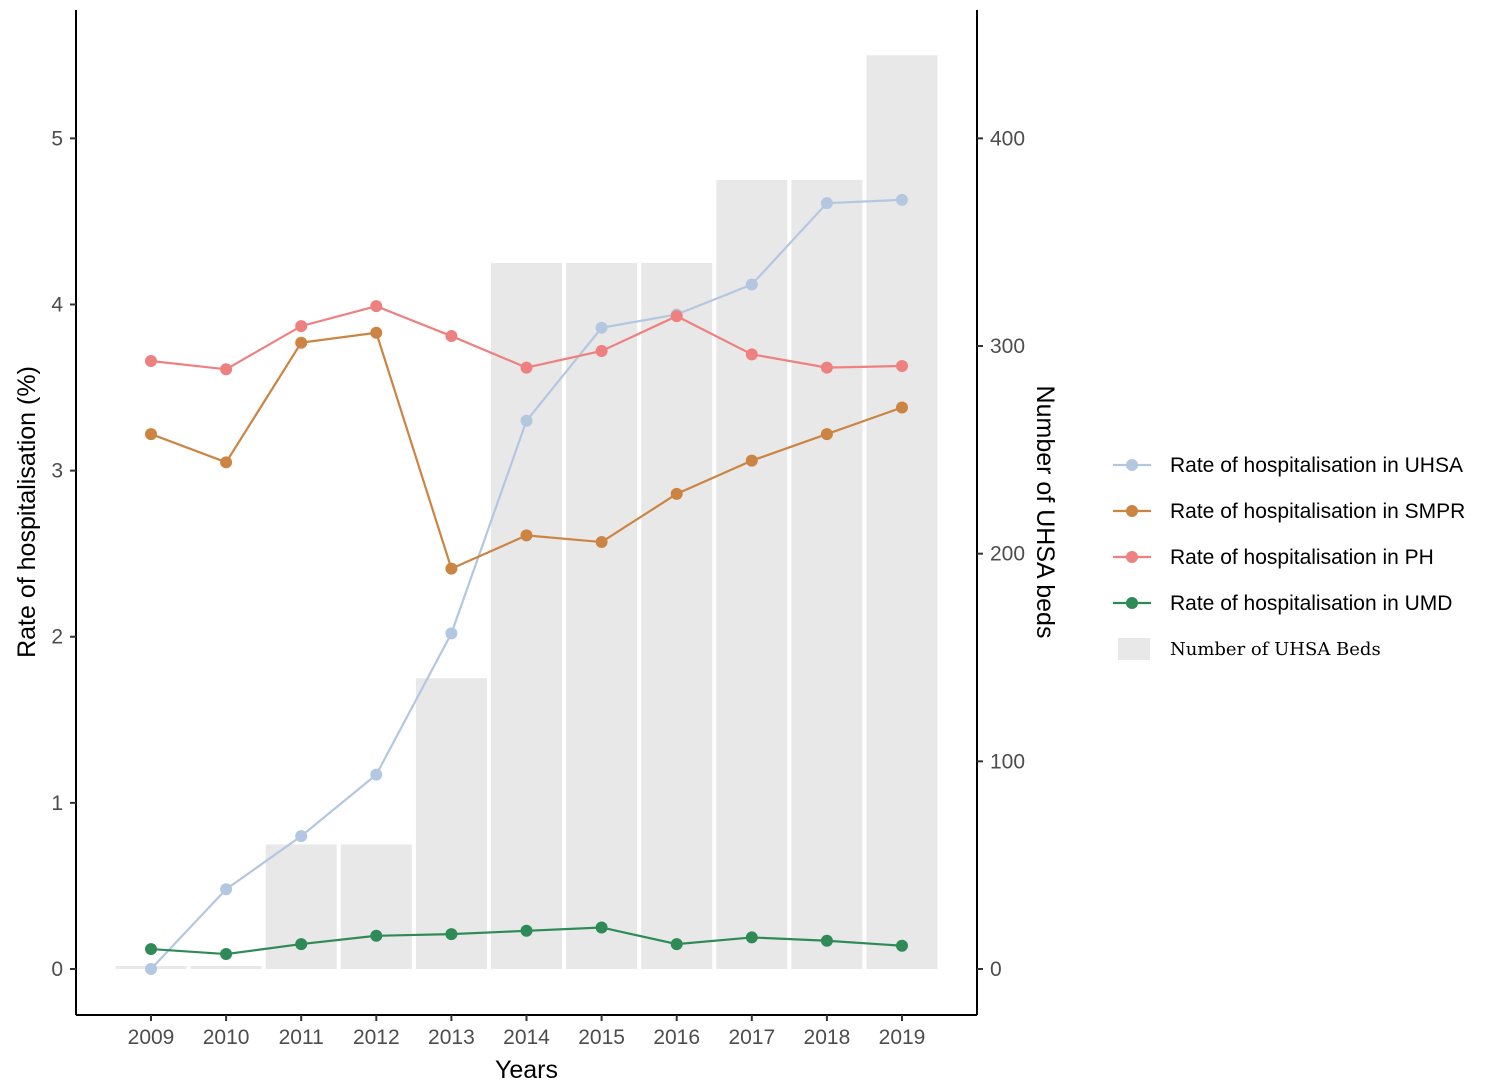  What do you see at coordinates (676, 493) in the screenshot?
I see `series-point-1-2016` at bounding box center [676, 493].